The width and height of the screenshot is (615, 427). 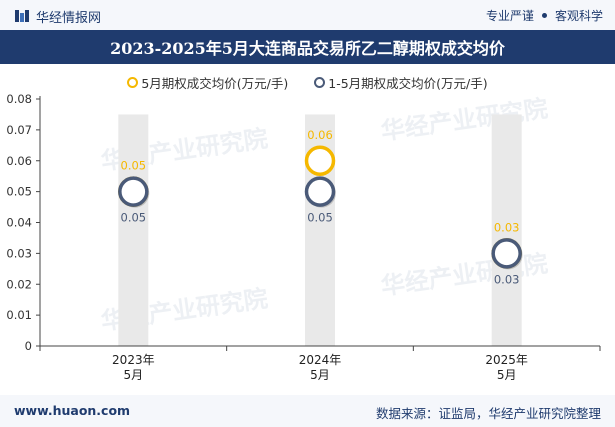 What do you see at coordinates (22, 16) in the screenshot?
I see `huajing-logo-icon` at bounding box center [22, 16].